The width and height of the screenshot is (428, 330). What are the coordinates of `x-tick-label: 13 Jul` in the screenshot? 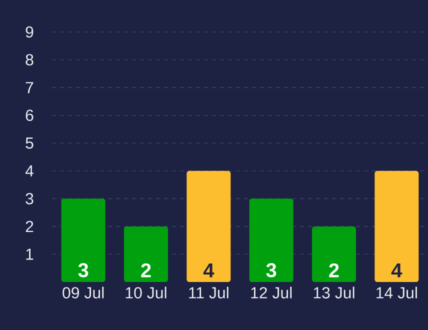 It's located at (334, 292).